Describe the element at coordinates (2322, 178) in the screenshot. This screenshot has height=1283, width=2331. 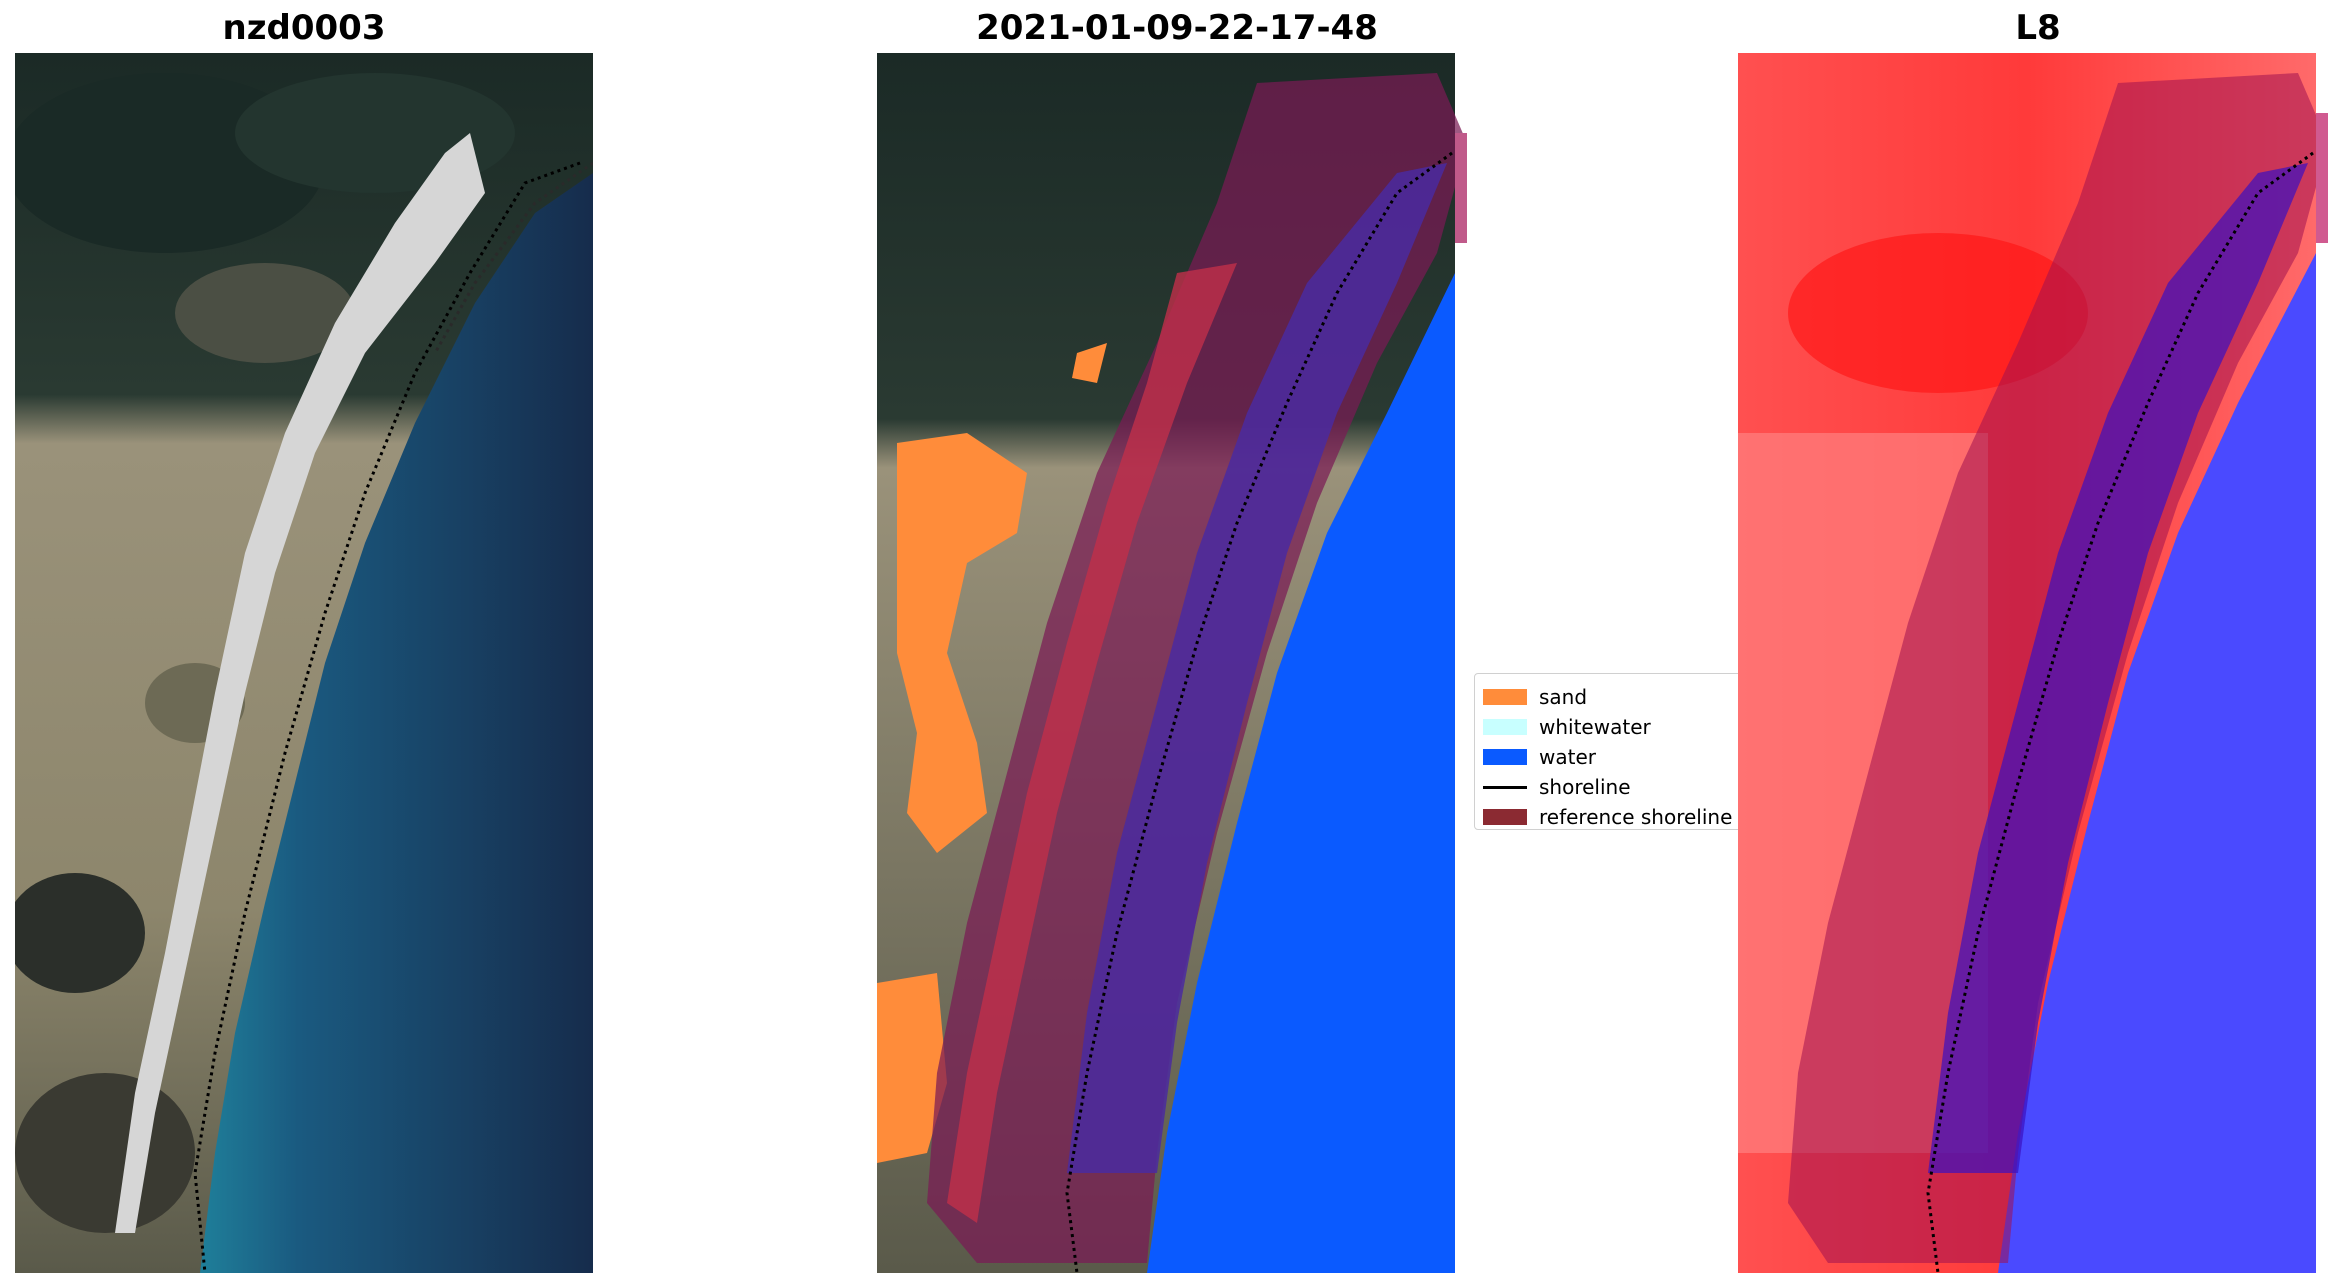
I see `index-overlay-edge-stub` at that location.